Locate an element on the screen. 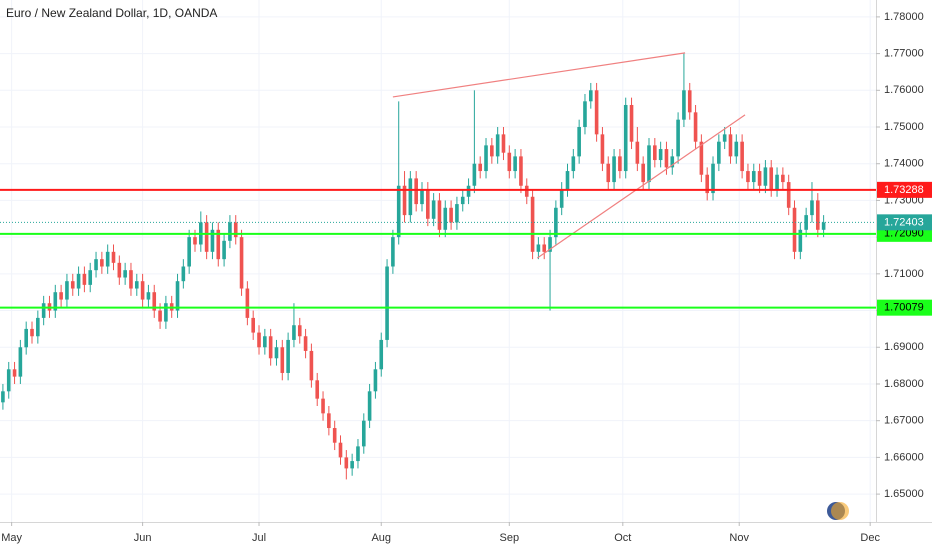 The image size is (932, 550). y-tick-label: 1.69000 is located at coordinates (904, 347).